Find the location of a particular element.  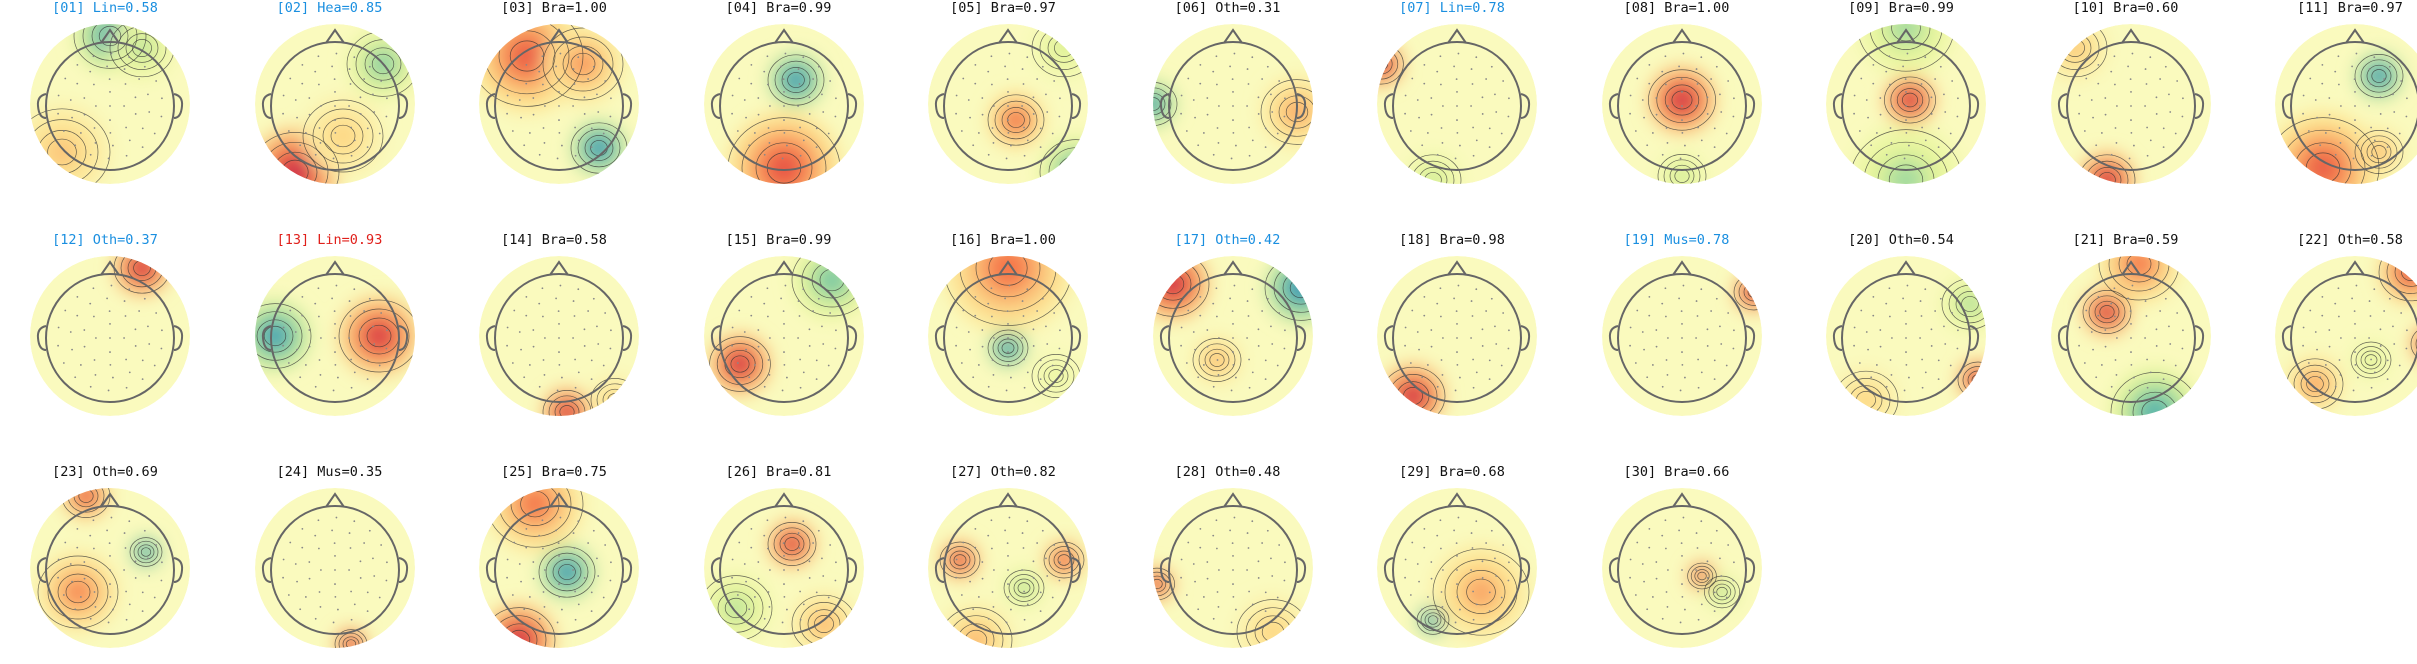

component-cell: [13] Lin=0.93 is located at coordinates (330, 332).